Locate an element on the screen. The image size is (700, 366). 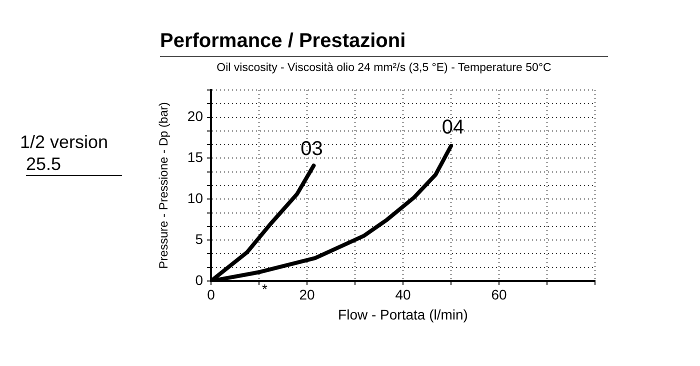
x-tick-label: 60 is located at coordinates (499, 294).